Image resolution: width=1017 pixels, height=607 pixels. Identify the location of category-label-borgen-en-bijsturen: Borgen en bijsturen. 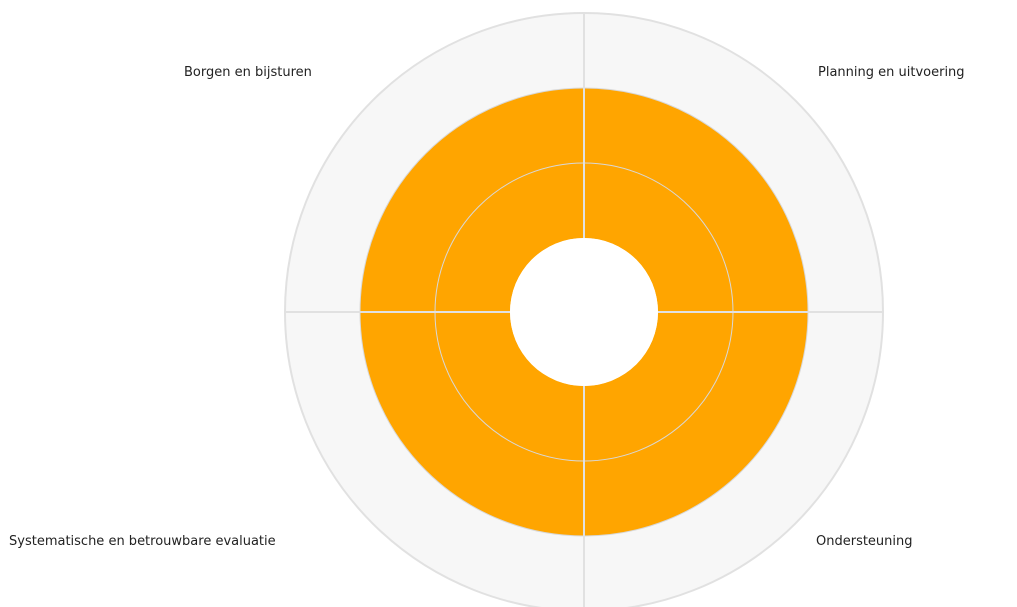
(248, 72).